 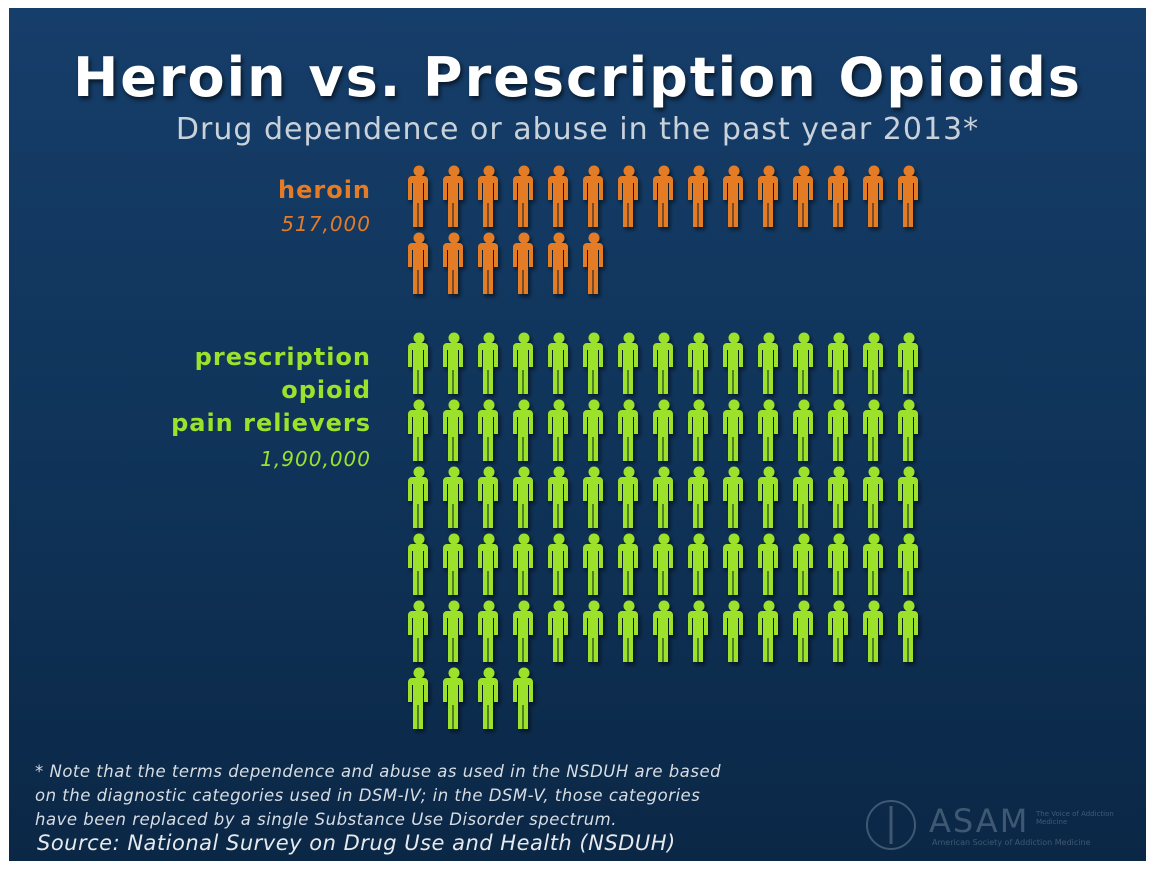 What do you see at coordinates (577, 77) in the screenshot?
I see `title: Heroin vs. Prescription Opioids` at bounding box center [577, 77].